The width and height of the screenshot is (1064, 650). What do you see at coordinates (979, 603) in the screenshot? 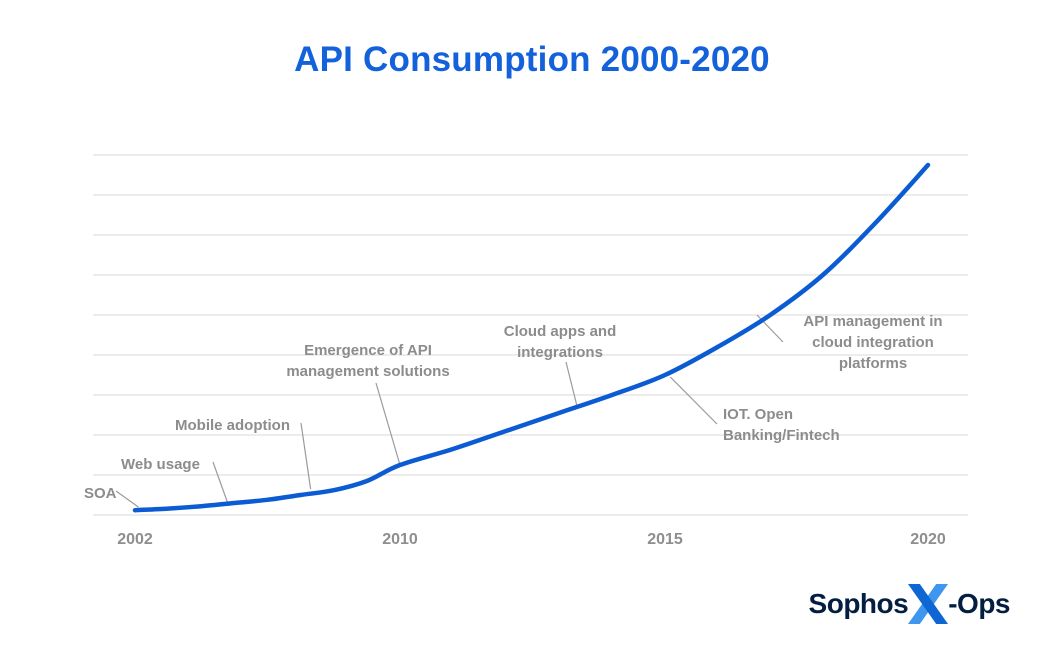
I see `logo-ops-text: -Ops` at bounding box center [979, 603].